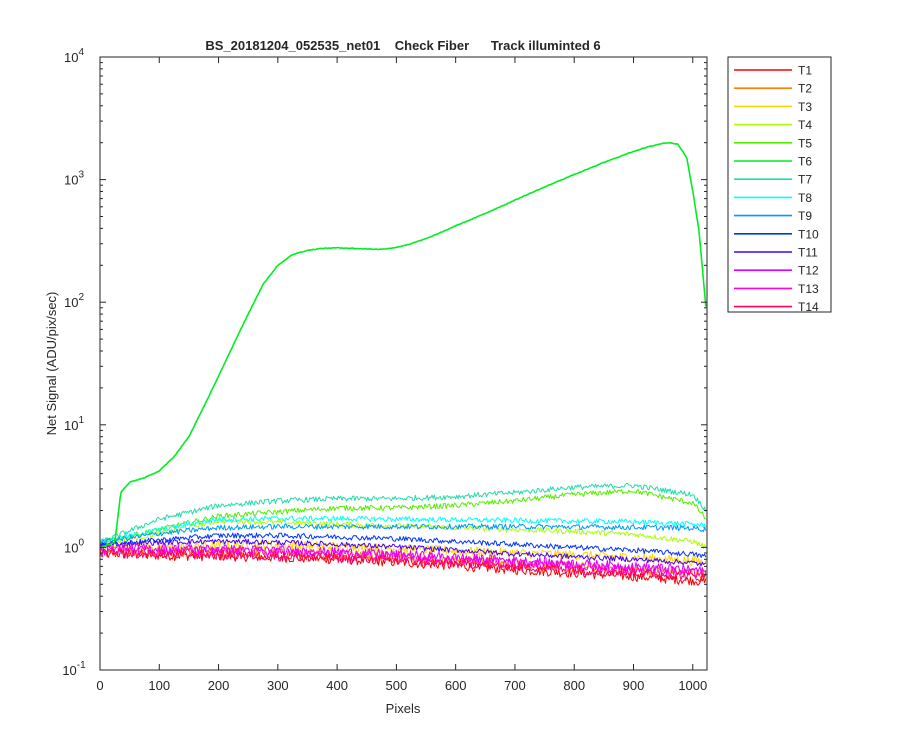 The width and height of the screenshot is (900, 750). Describe the element at coordinates (278, 685) in the screenshot. I see `x-tick-label: 300` at that location.